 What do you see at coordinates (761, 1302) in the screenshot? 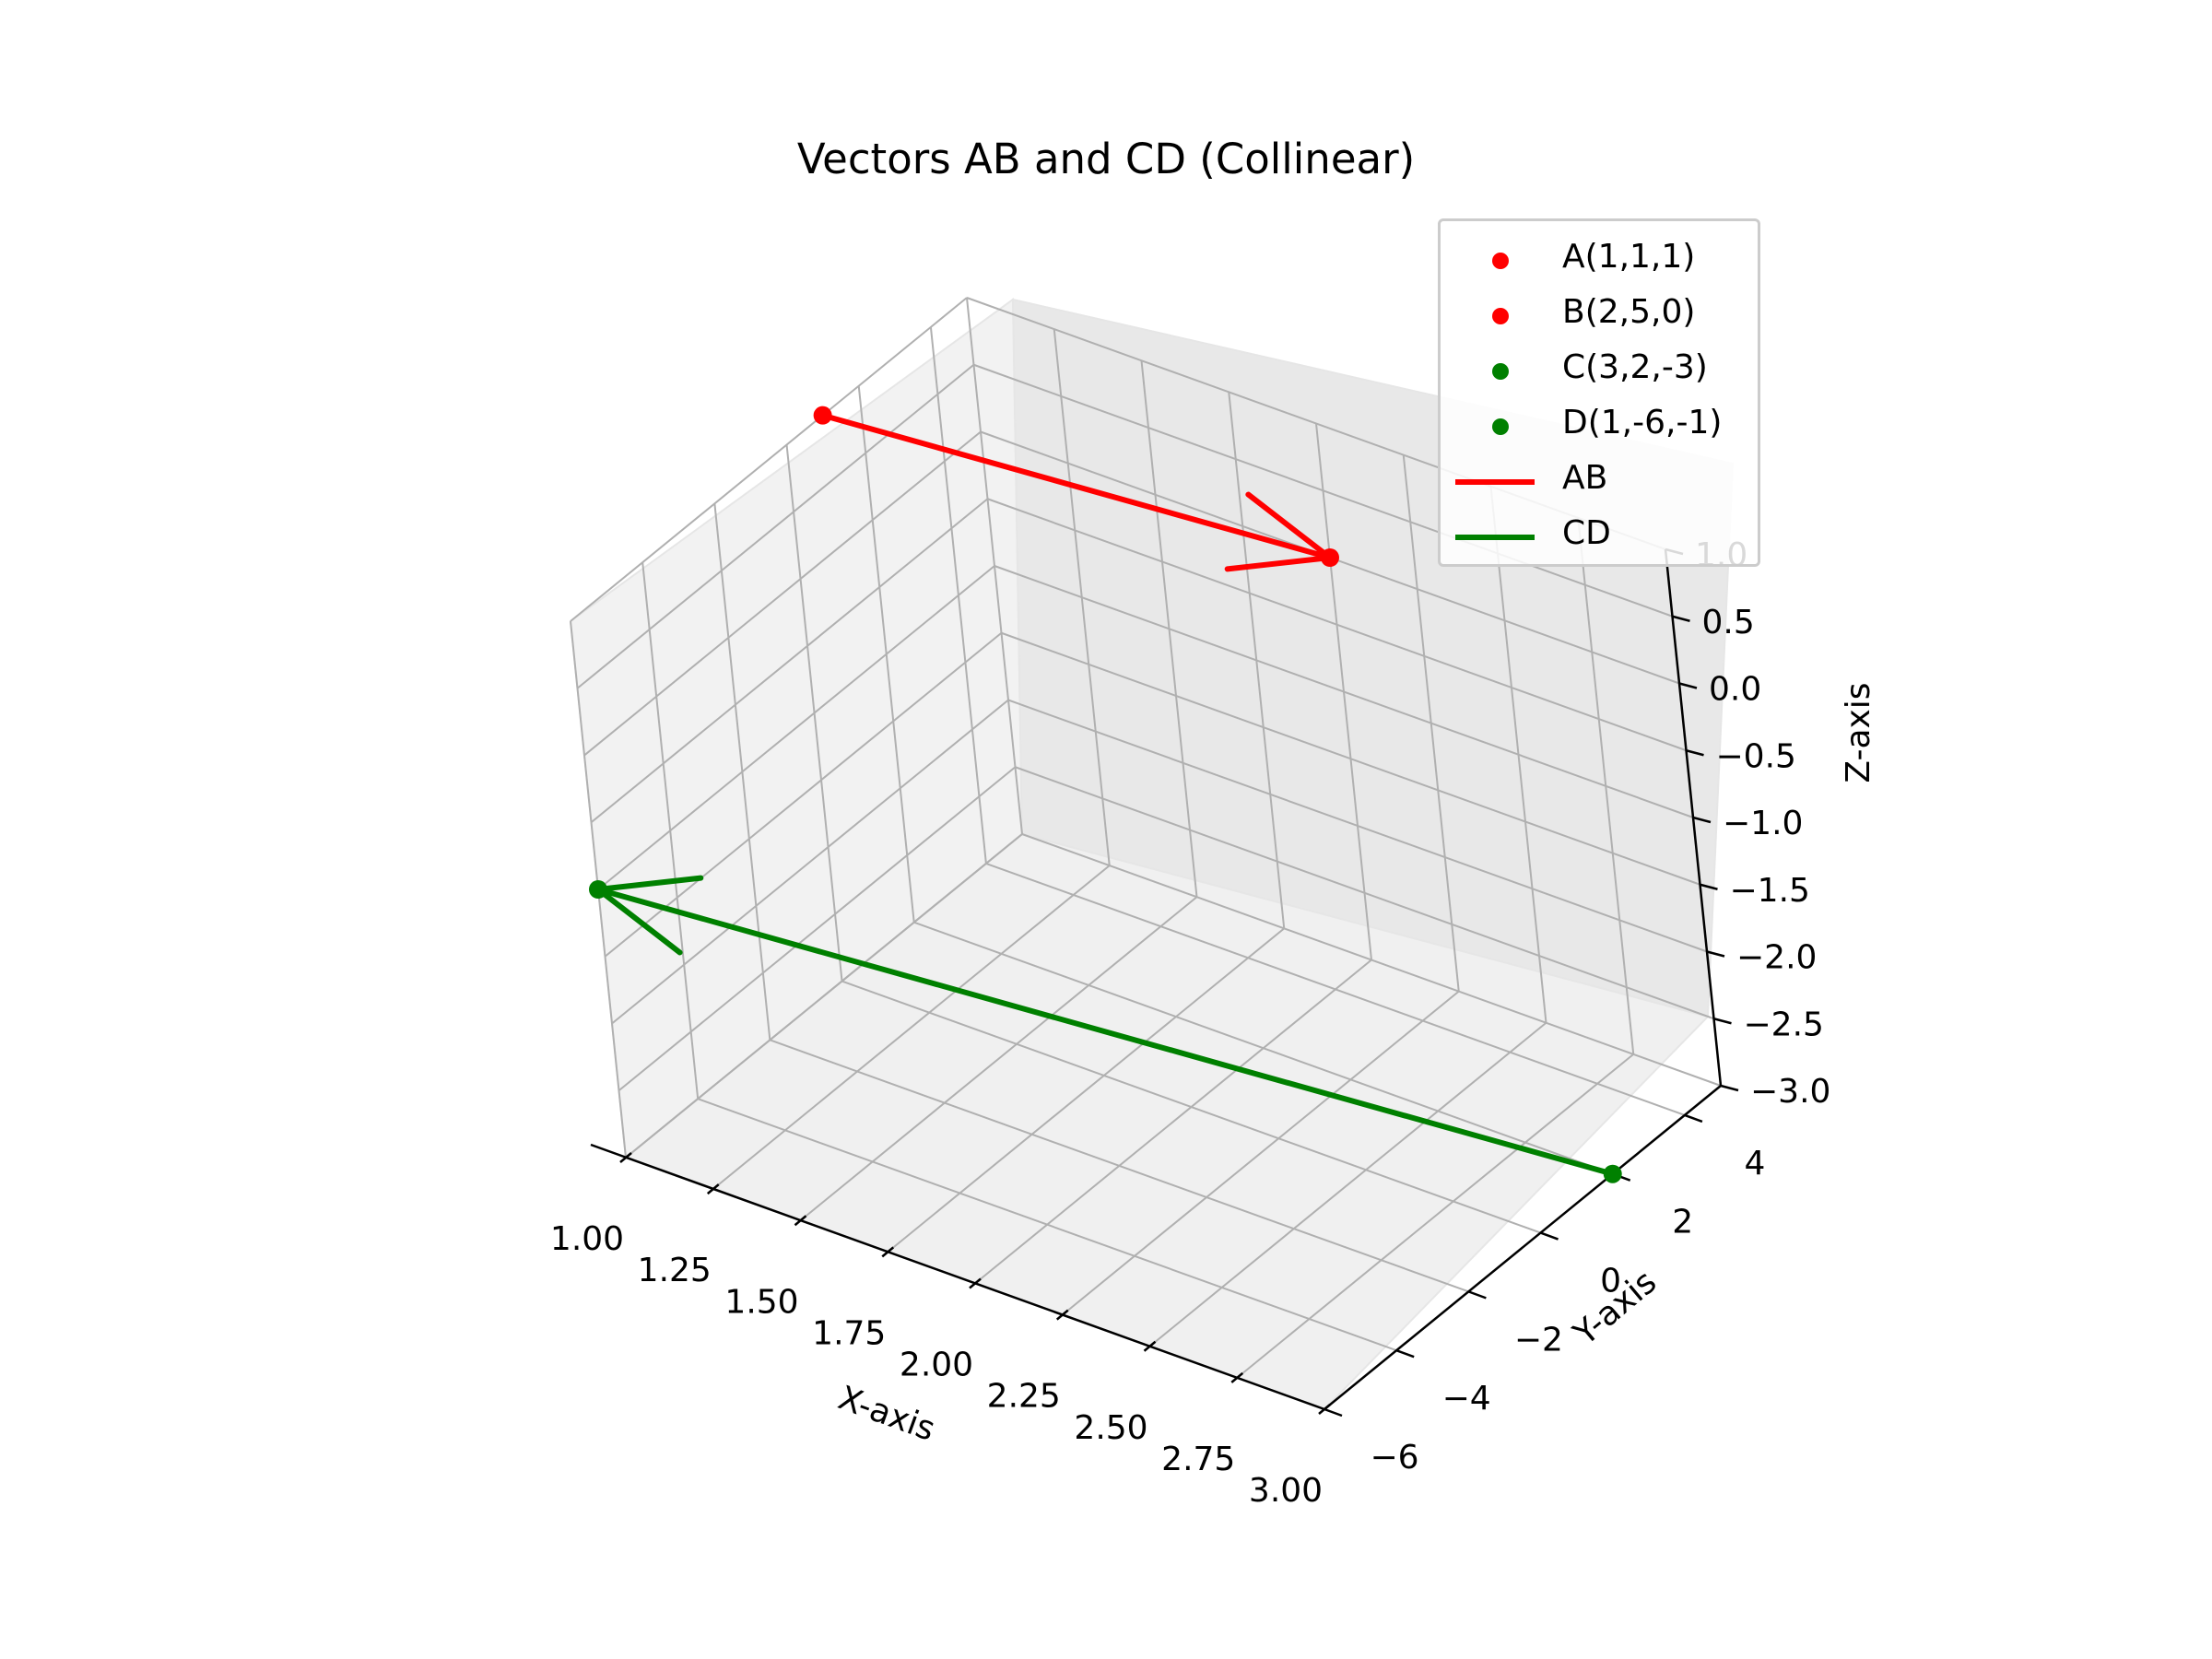
I see `x-tick-label: 1.50` at bounding box center [761, 1302].